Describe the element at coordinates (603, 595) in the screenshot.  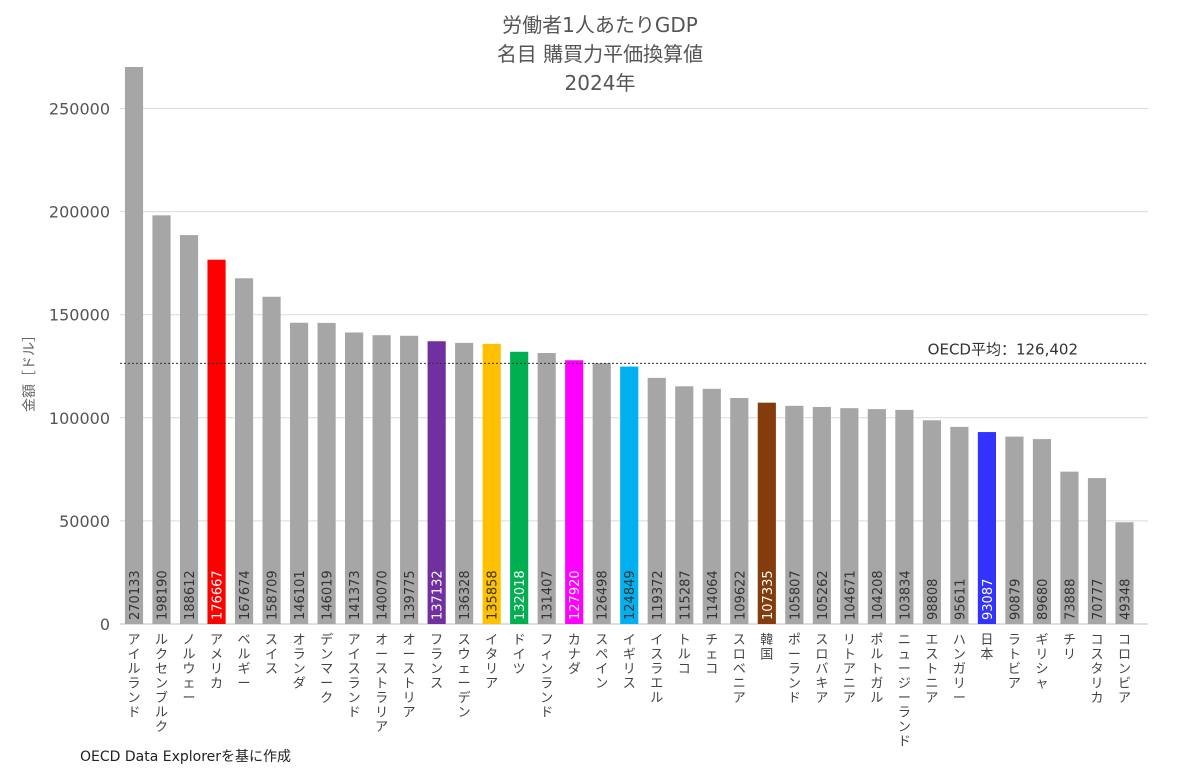
I see `value-label: 126498` at that location.